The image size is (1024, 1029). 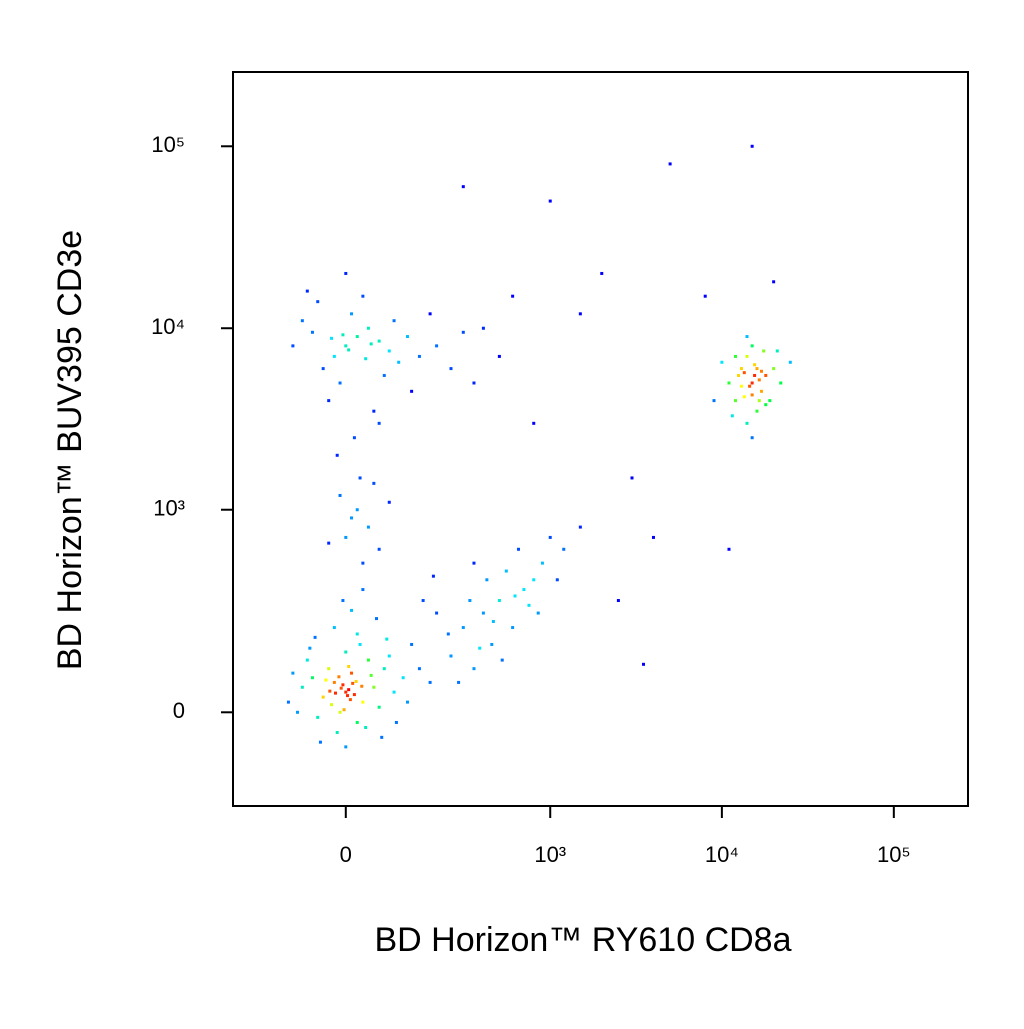 I want to click on y-axis-label: BD Horizon™ BUV395 CD3e, so click(x=70, y=450).